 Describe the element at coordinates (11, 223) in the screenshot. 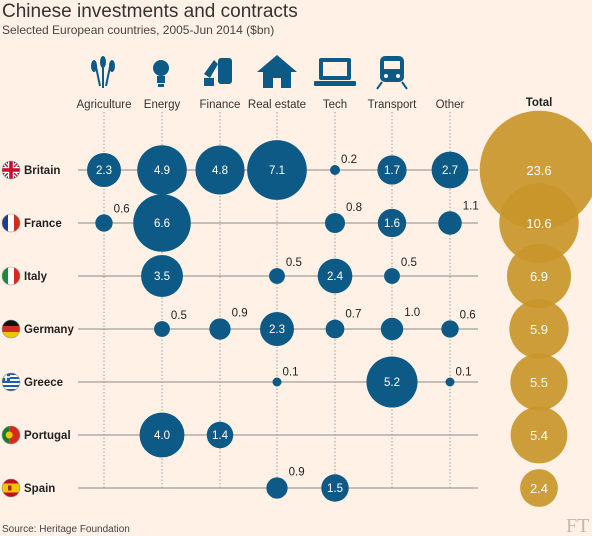

I see `france-flag-icon` at that location.